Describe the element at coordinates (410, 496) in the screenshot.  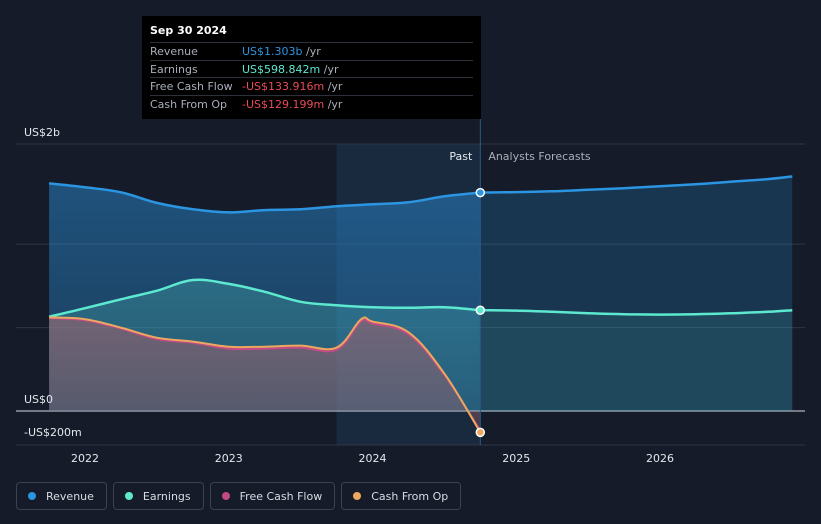
I see `legend-label: Cash From Op` at that location.